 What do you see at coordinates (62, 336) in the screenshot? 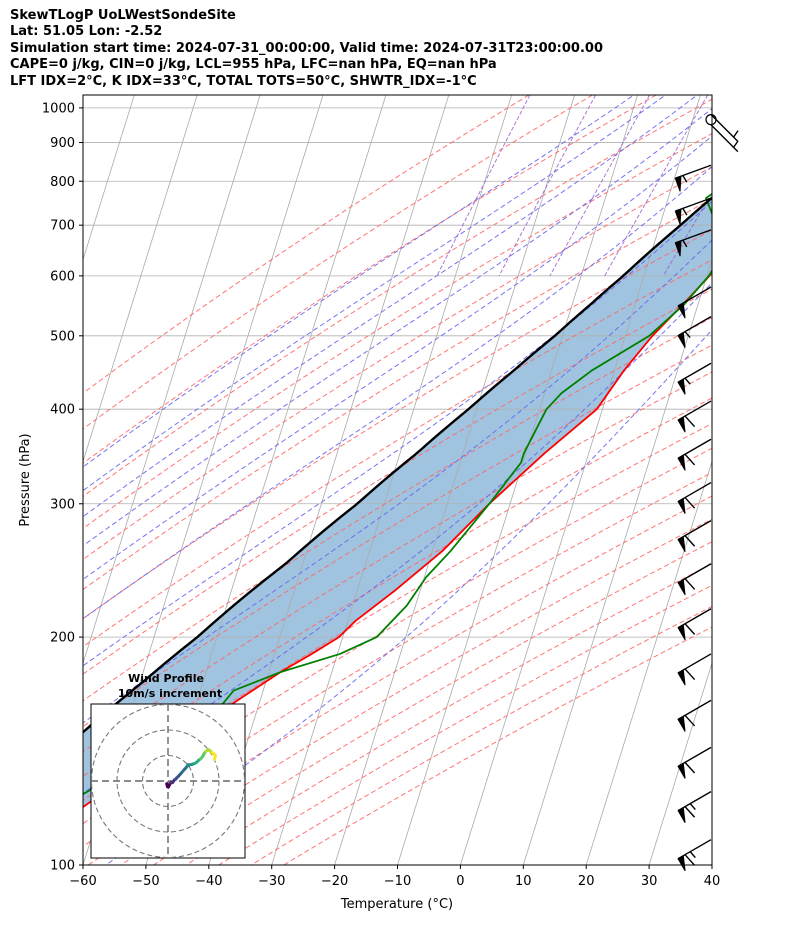
I see `y-tick-label: 500` at bounding box center [62, 336].